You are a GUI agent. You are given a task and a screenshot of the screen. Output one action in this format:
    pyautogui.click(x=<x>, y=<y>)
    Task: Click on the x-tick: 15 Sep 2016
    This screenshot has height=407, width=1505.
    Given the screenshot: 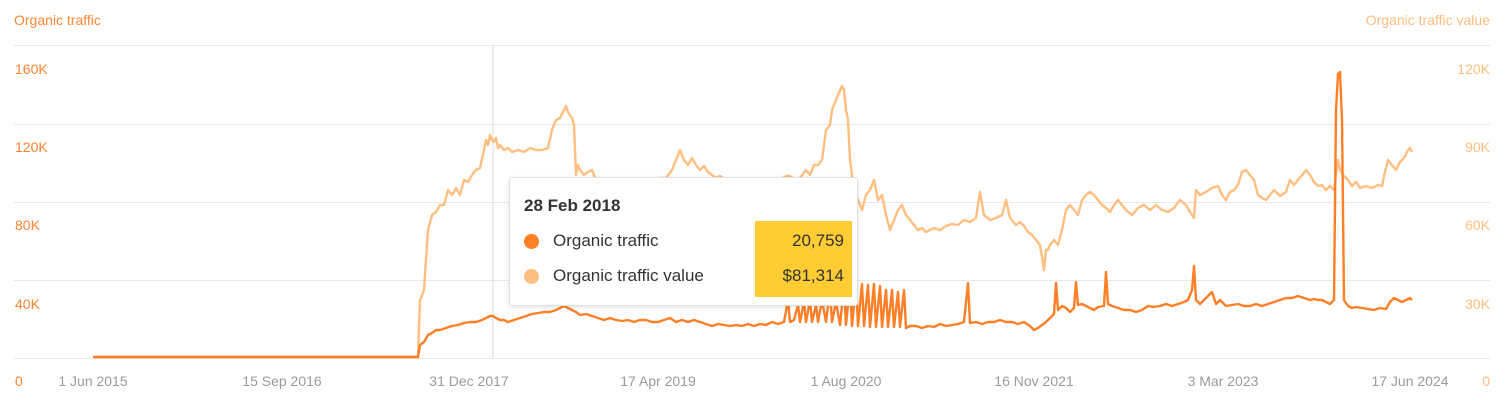 What is the action you would take?
    pyautogui.click(x=282, y=381)
    